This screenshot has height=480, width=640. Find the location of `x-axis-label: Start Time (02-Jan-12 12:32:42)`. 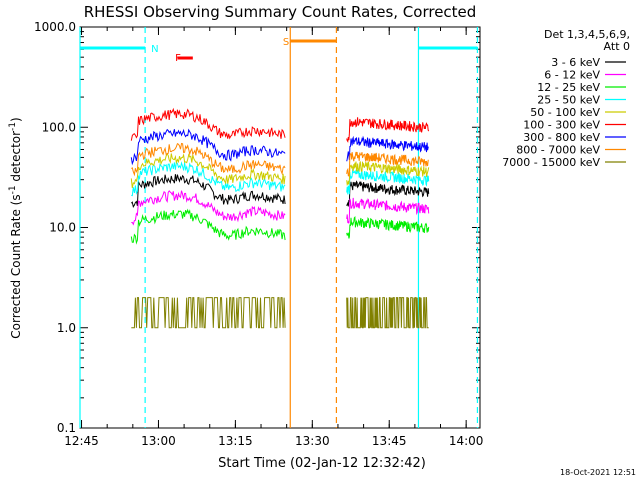

x-axis-label: Start Time (02-Jan-12 12:32:42) is located at coordinates (322, 463).